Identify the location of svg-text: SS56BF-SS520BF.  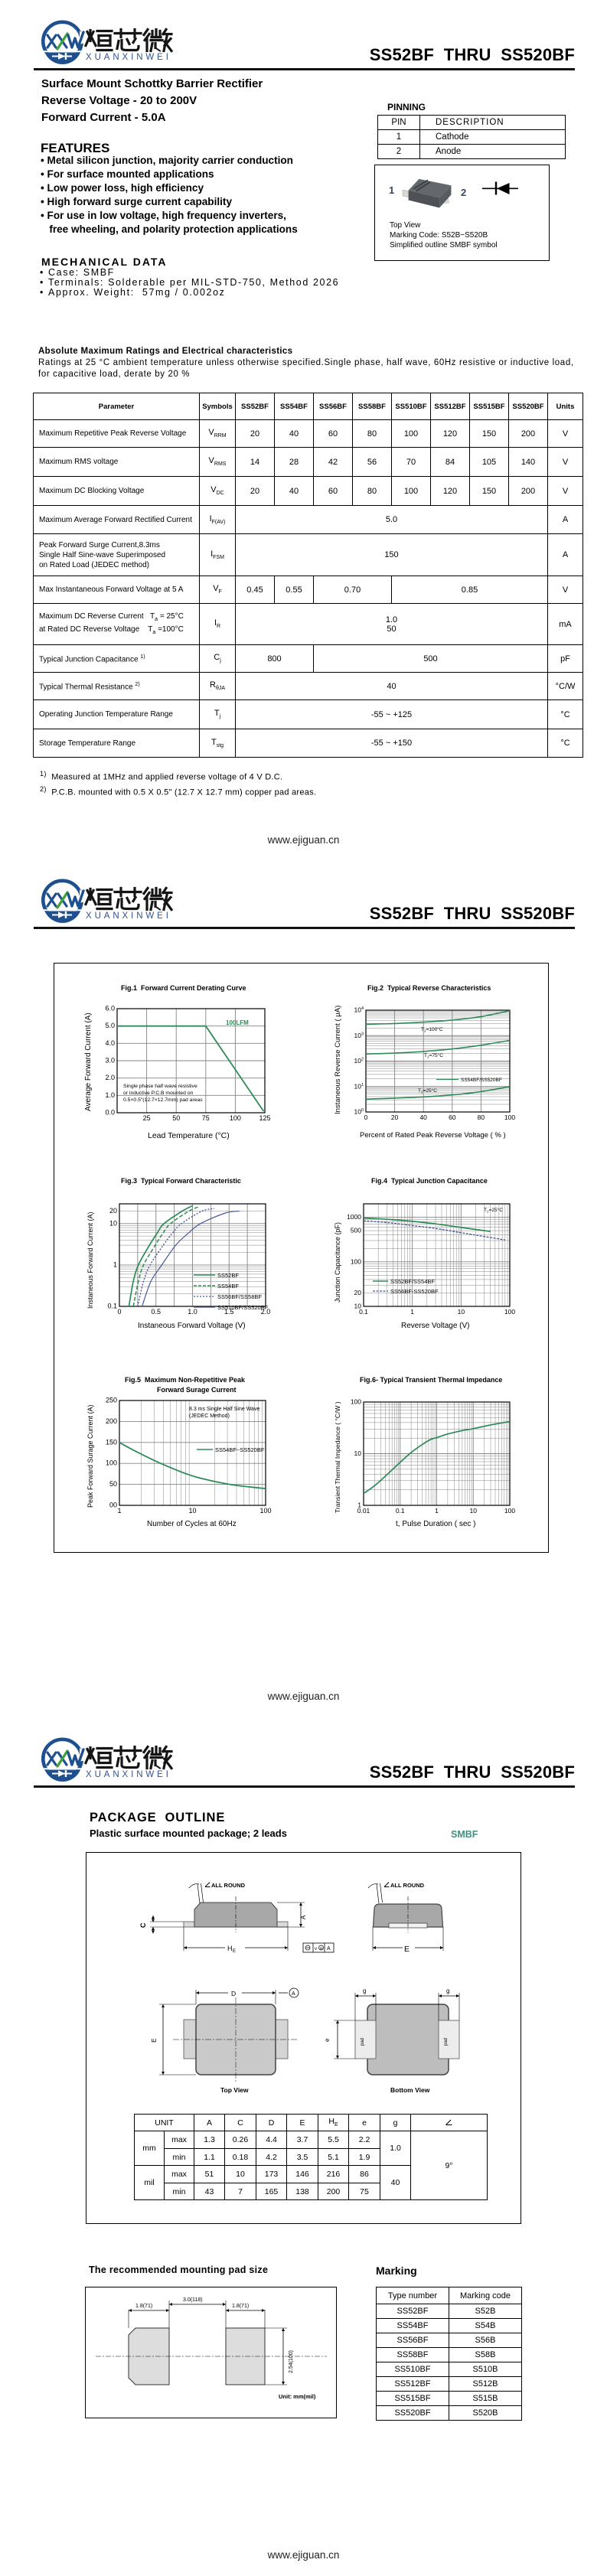
(415, 1291).